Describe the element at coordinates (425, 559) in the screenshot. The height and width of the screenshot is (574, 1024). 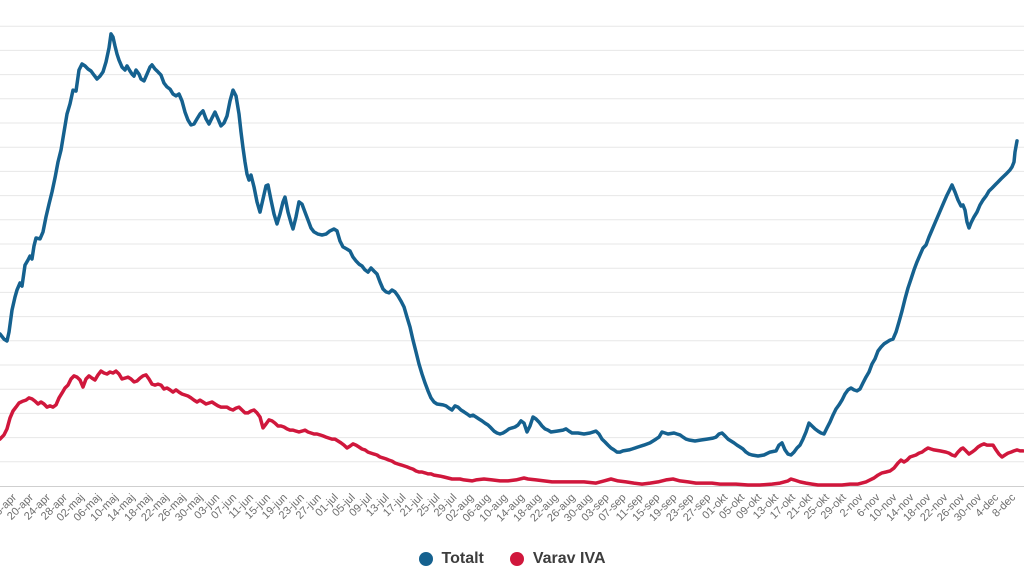
I see `totalt-series-dot-icon` at that location.